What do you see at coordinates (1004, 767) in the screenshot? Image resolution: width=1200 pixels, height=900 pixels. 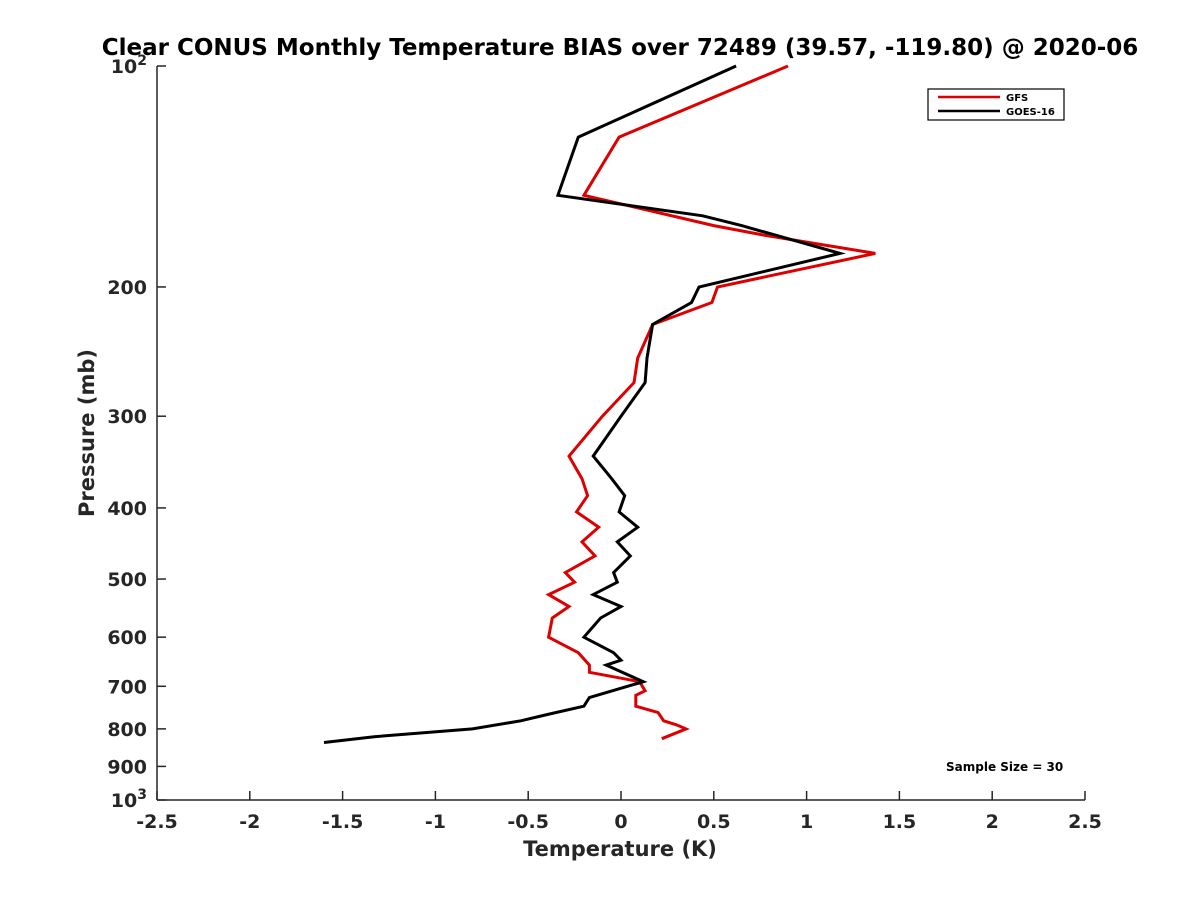 I see `sample-size-annotation: Sample Size = 30` at bounding box center [1004, 767].